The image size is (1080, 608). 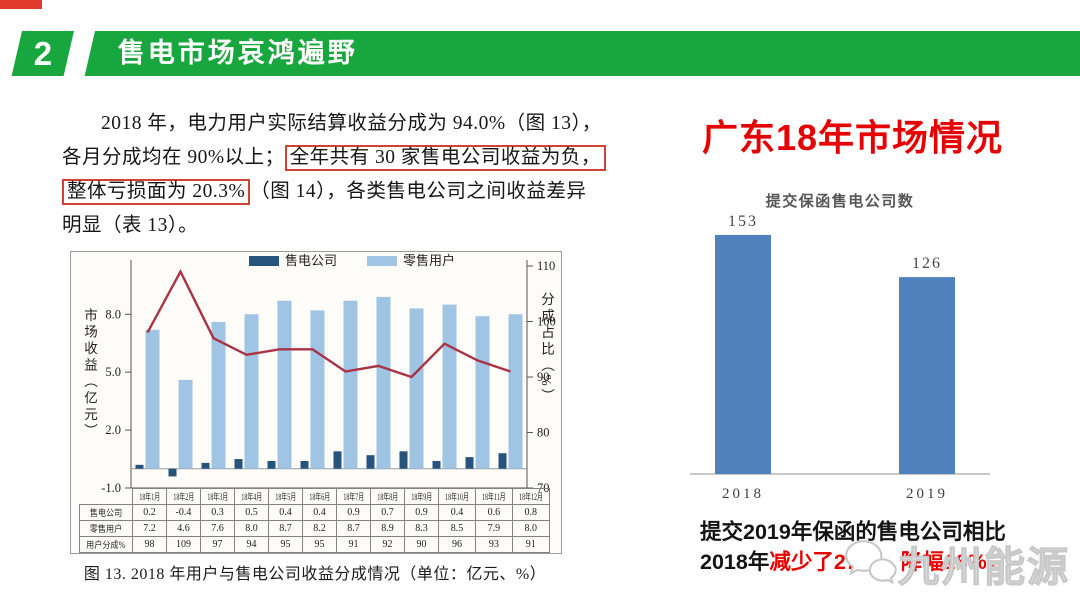 What do you see at coordinates (382, 261) in the screenshot?
I see `legend-swatch-零售用户` at bounding box center [382, 261].